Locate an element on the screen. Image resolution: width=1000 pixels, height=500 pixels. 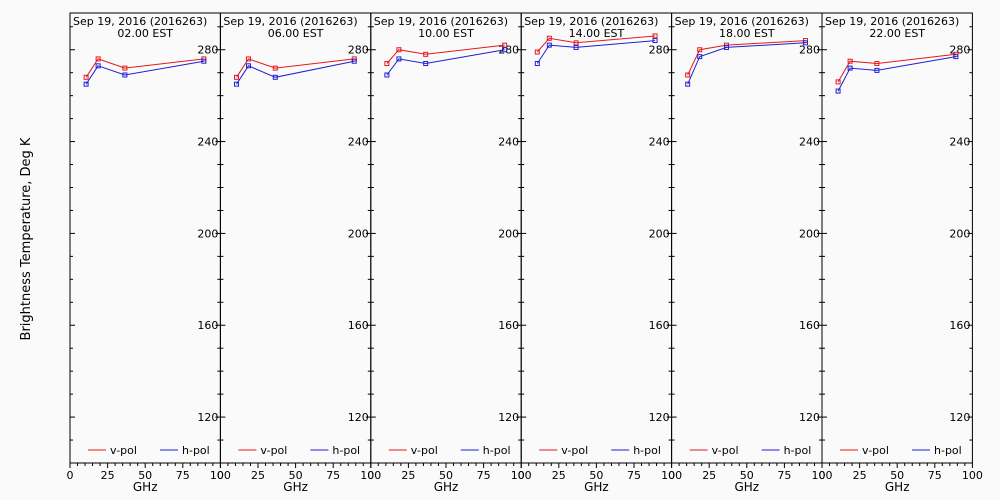
panel-subtitle: 10.00 EST is located at coordinates (446, 33).